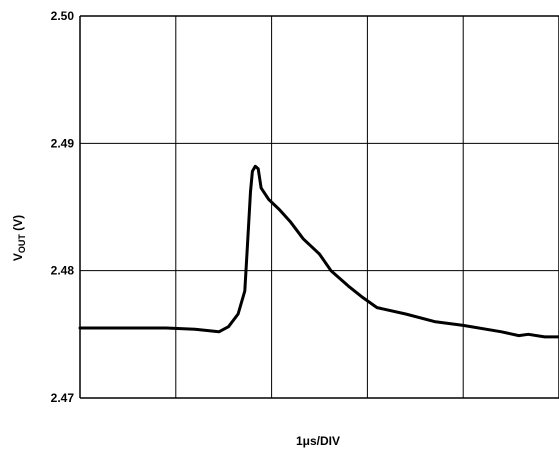 The width and height of the screenshot is (559, 461). What do you see at coordinates (63, 398) in the screenshot?
I see `y-tick-label: 2.47` at bounding box center [63, 398].